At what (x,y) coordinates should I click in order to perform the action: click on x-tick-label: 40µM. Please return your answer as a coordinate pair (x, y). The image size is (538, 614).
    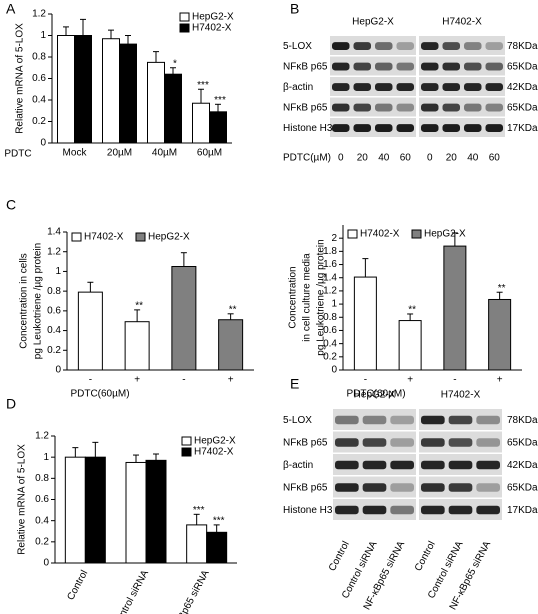
    Looking at the image, I should click on (164, 153).